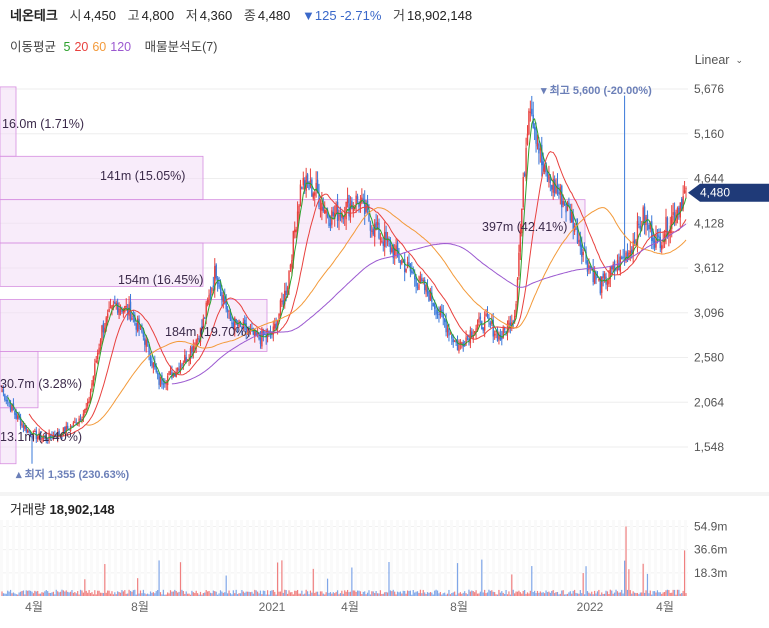 Image resolution: width=769 pixels, height=628 pixels. Describe the element at coordinates (719, 60) in the screenshot. I see `scale-selector: Linear ⌄` at that location.